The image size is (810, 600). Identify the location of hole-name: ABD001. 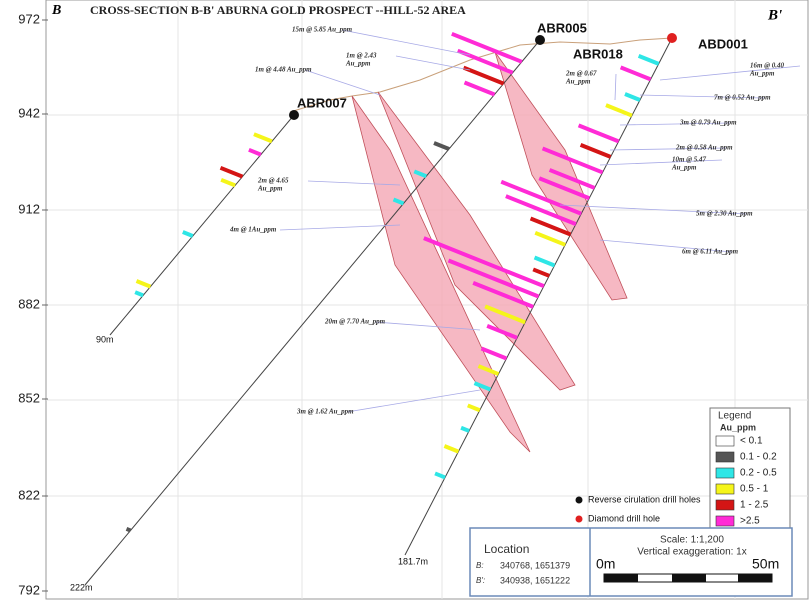
(723, 43).